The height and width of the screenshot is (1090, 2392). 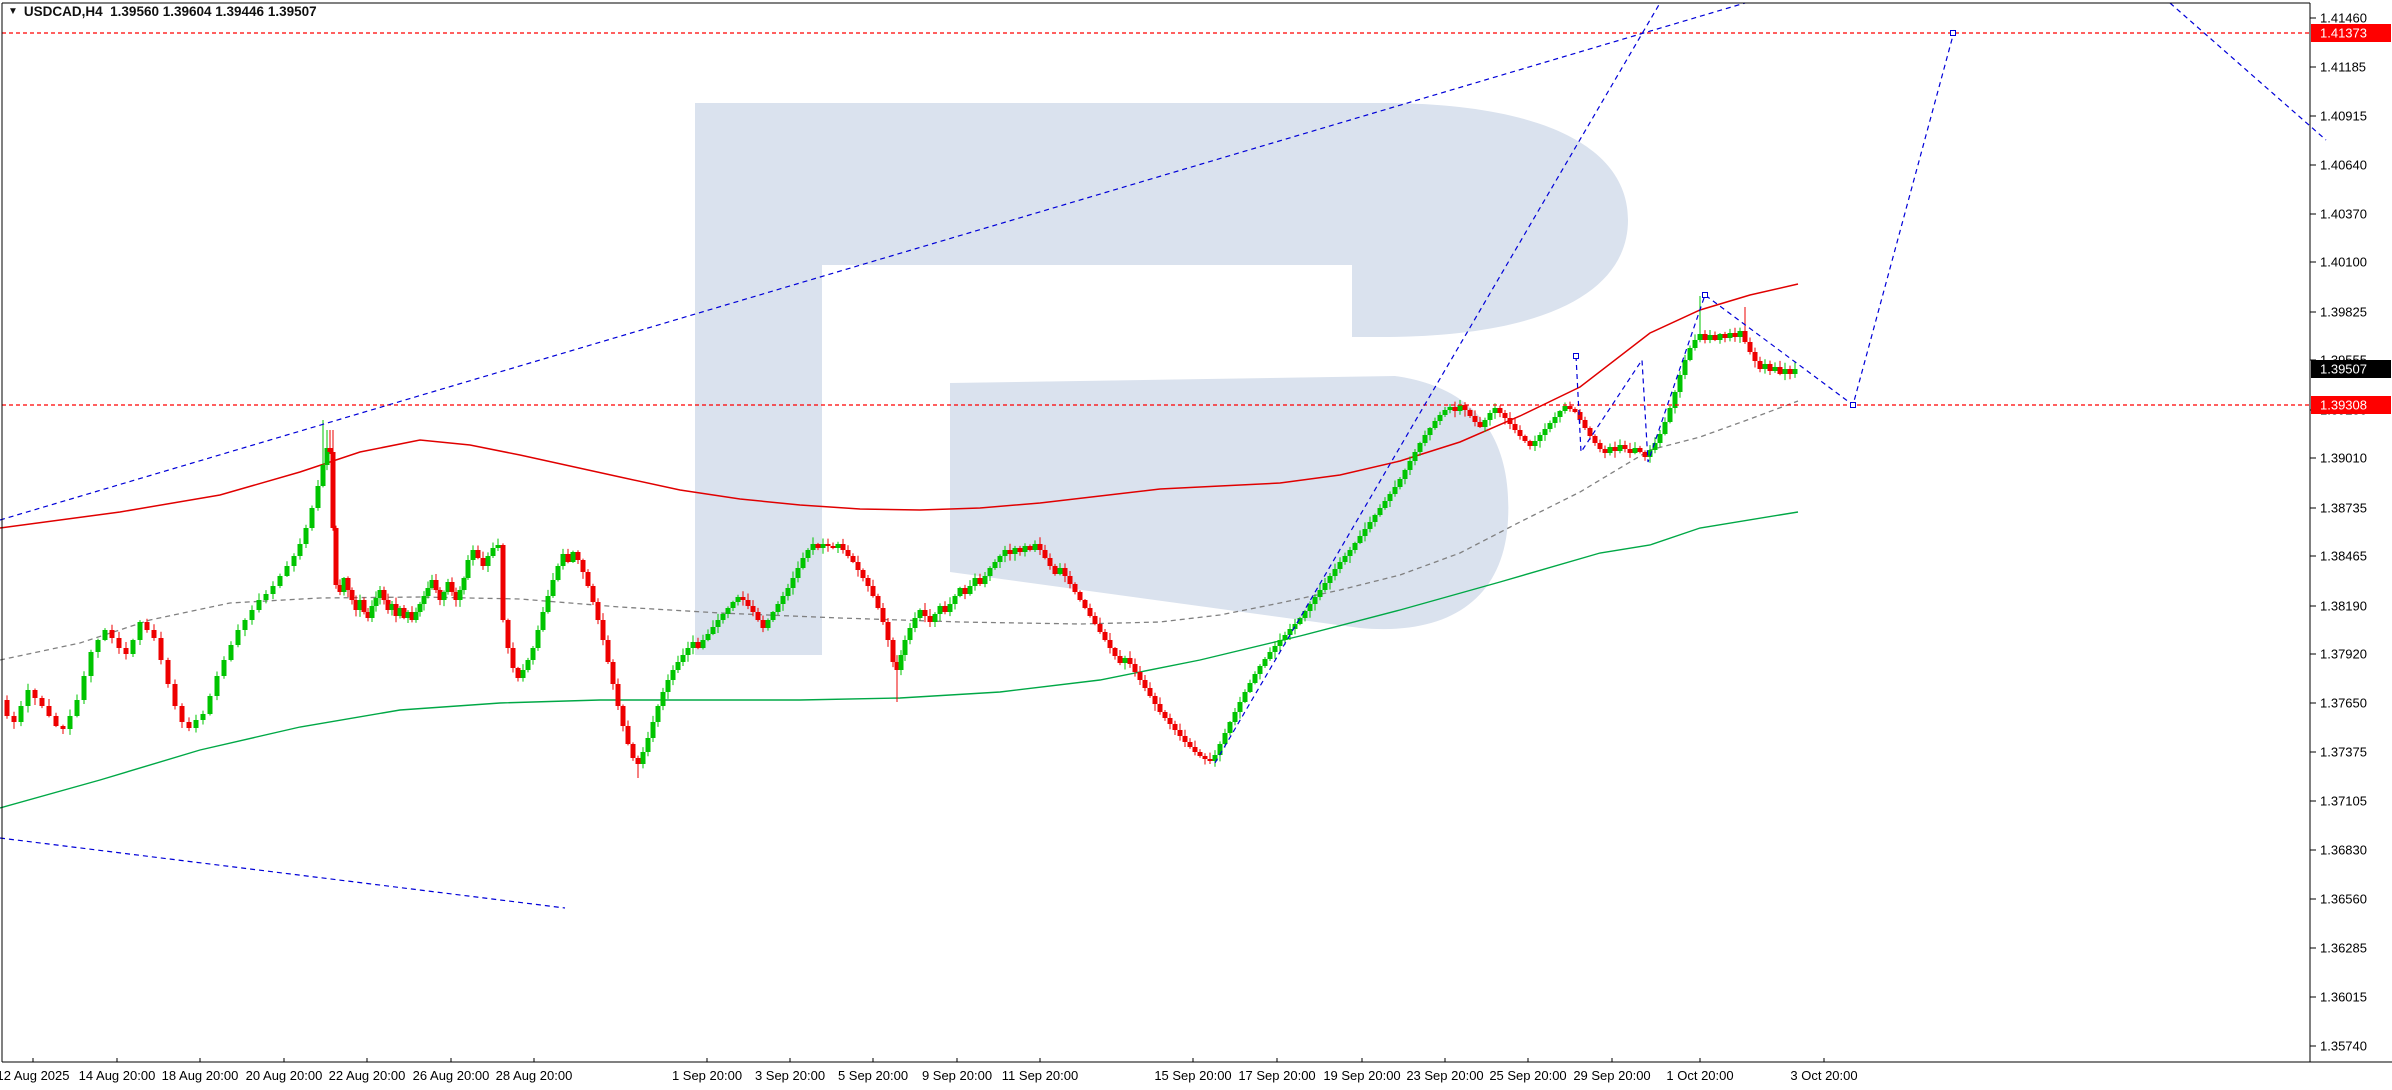 What do you see at coordinates (13, 11) in the screenshot?
I see `symbol-dropdown-icon: ▼` at bounding box center [13, 11].